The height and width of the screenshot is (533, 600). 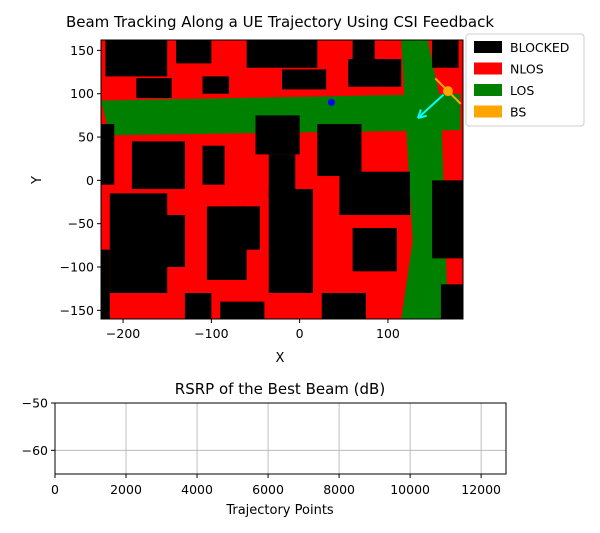 I want to click on ue-marker, so click(x=331, y=102).